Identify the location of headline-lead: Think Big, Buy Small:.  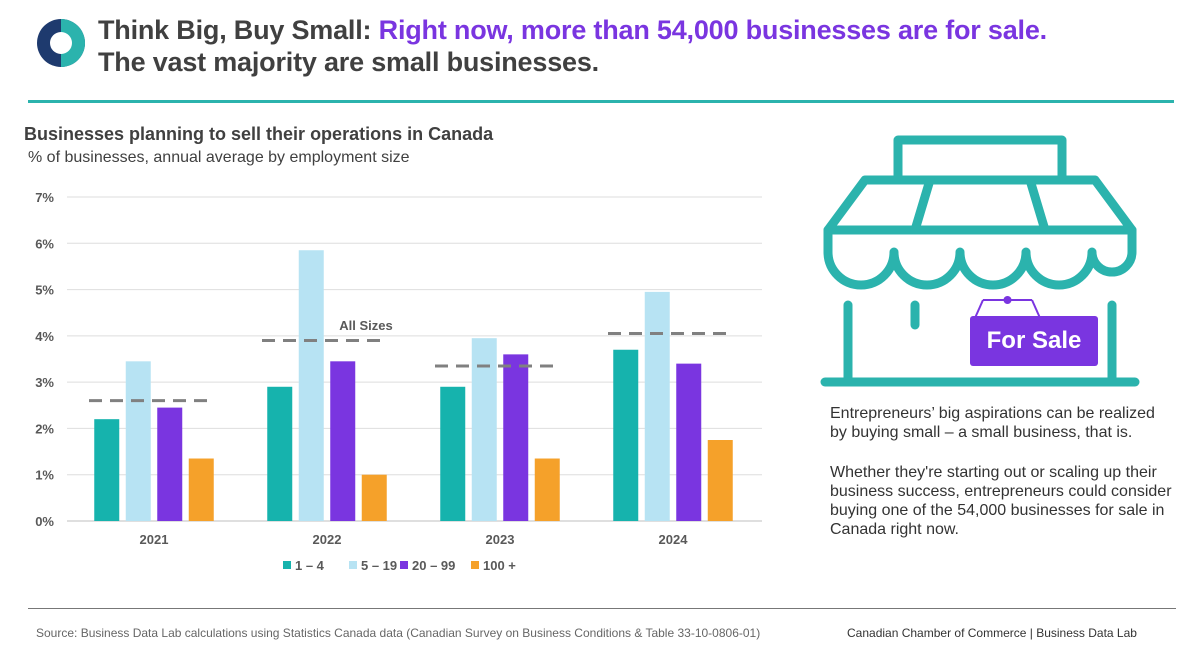
(235, 30).